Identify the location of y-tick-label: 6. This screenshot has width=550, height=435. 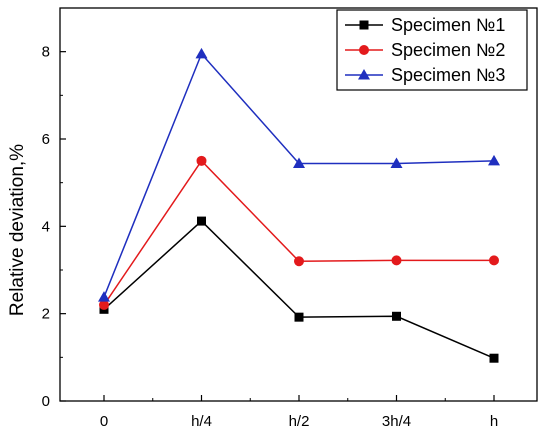
(46, 139).